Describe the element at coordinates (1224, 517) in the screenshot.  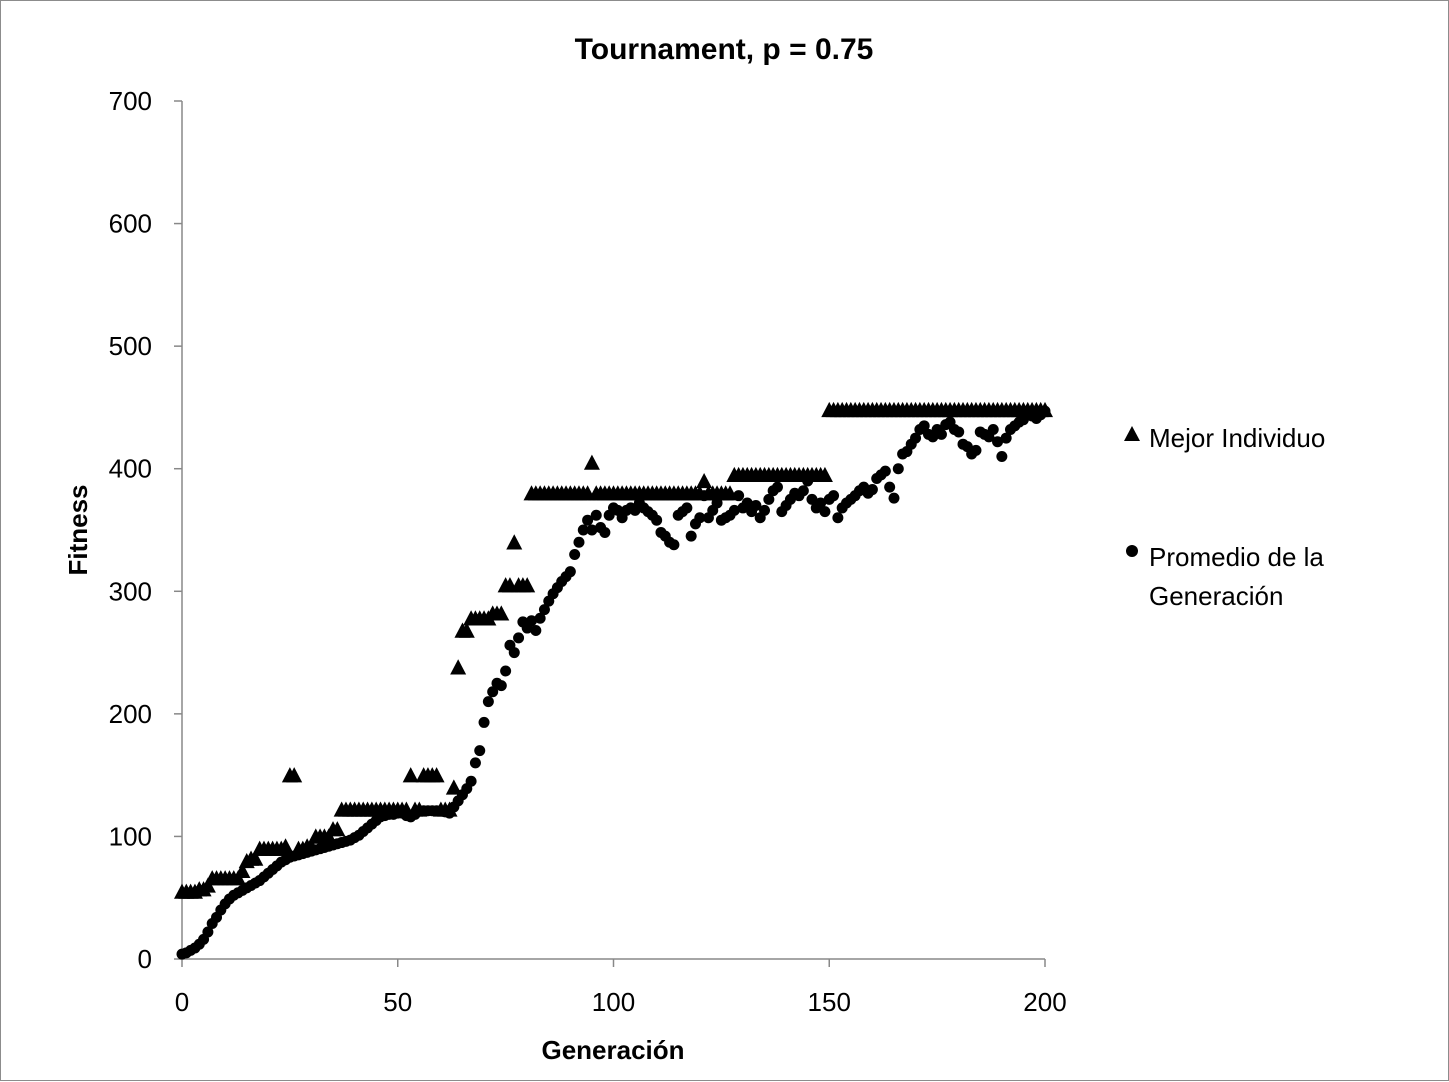
I see `legend: Mejor Individuo Promedio de la Generación` at that location.